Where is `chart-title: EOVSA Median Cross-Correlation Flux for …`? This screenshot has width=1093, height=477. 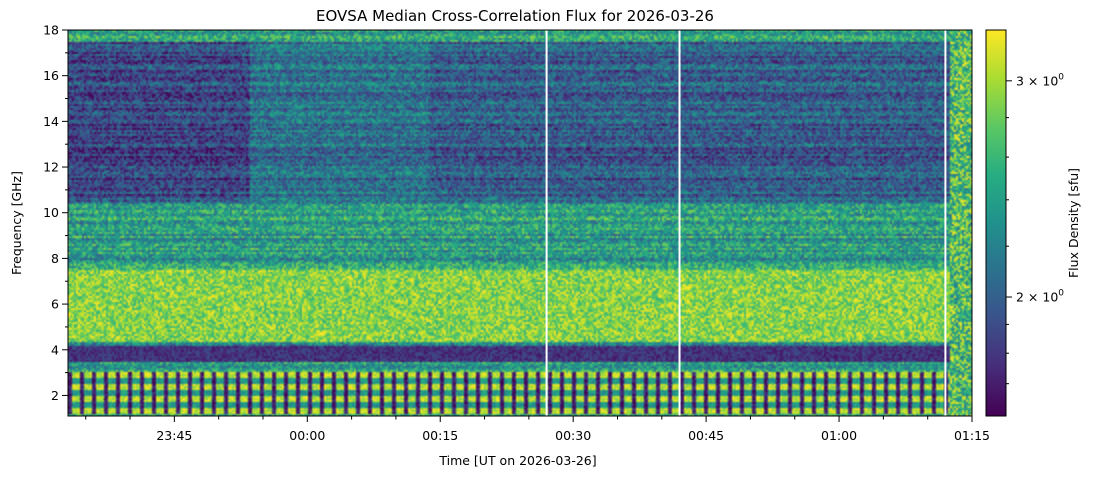
chart-title: EOVSA Median Cross-Correlation Flux for … is located at coordinates (515, 16).